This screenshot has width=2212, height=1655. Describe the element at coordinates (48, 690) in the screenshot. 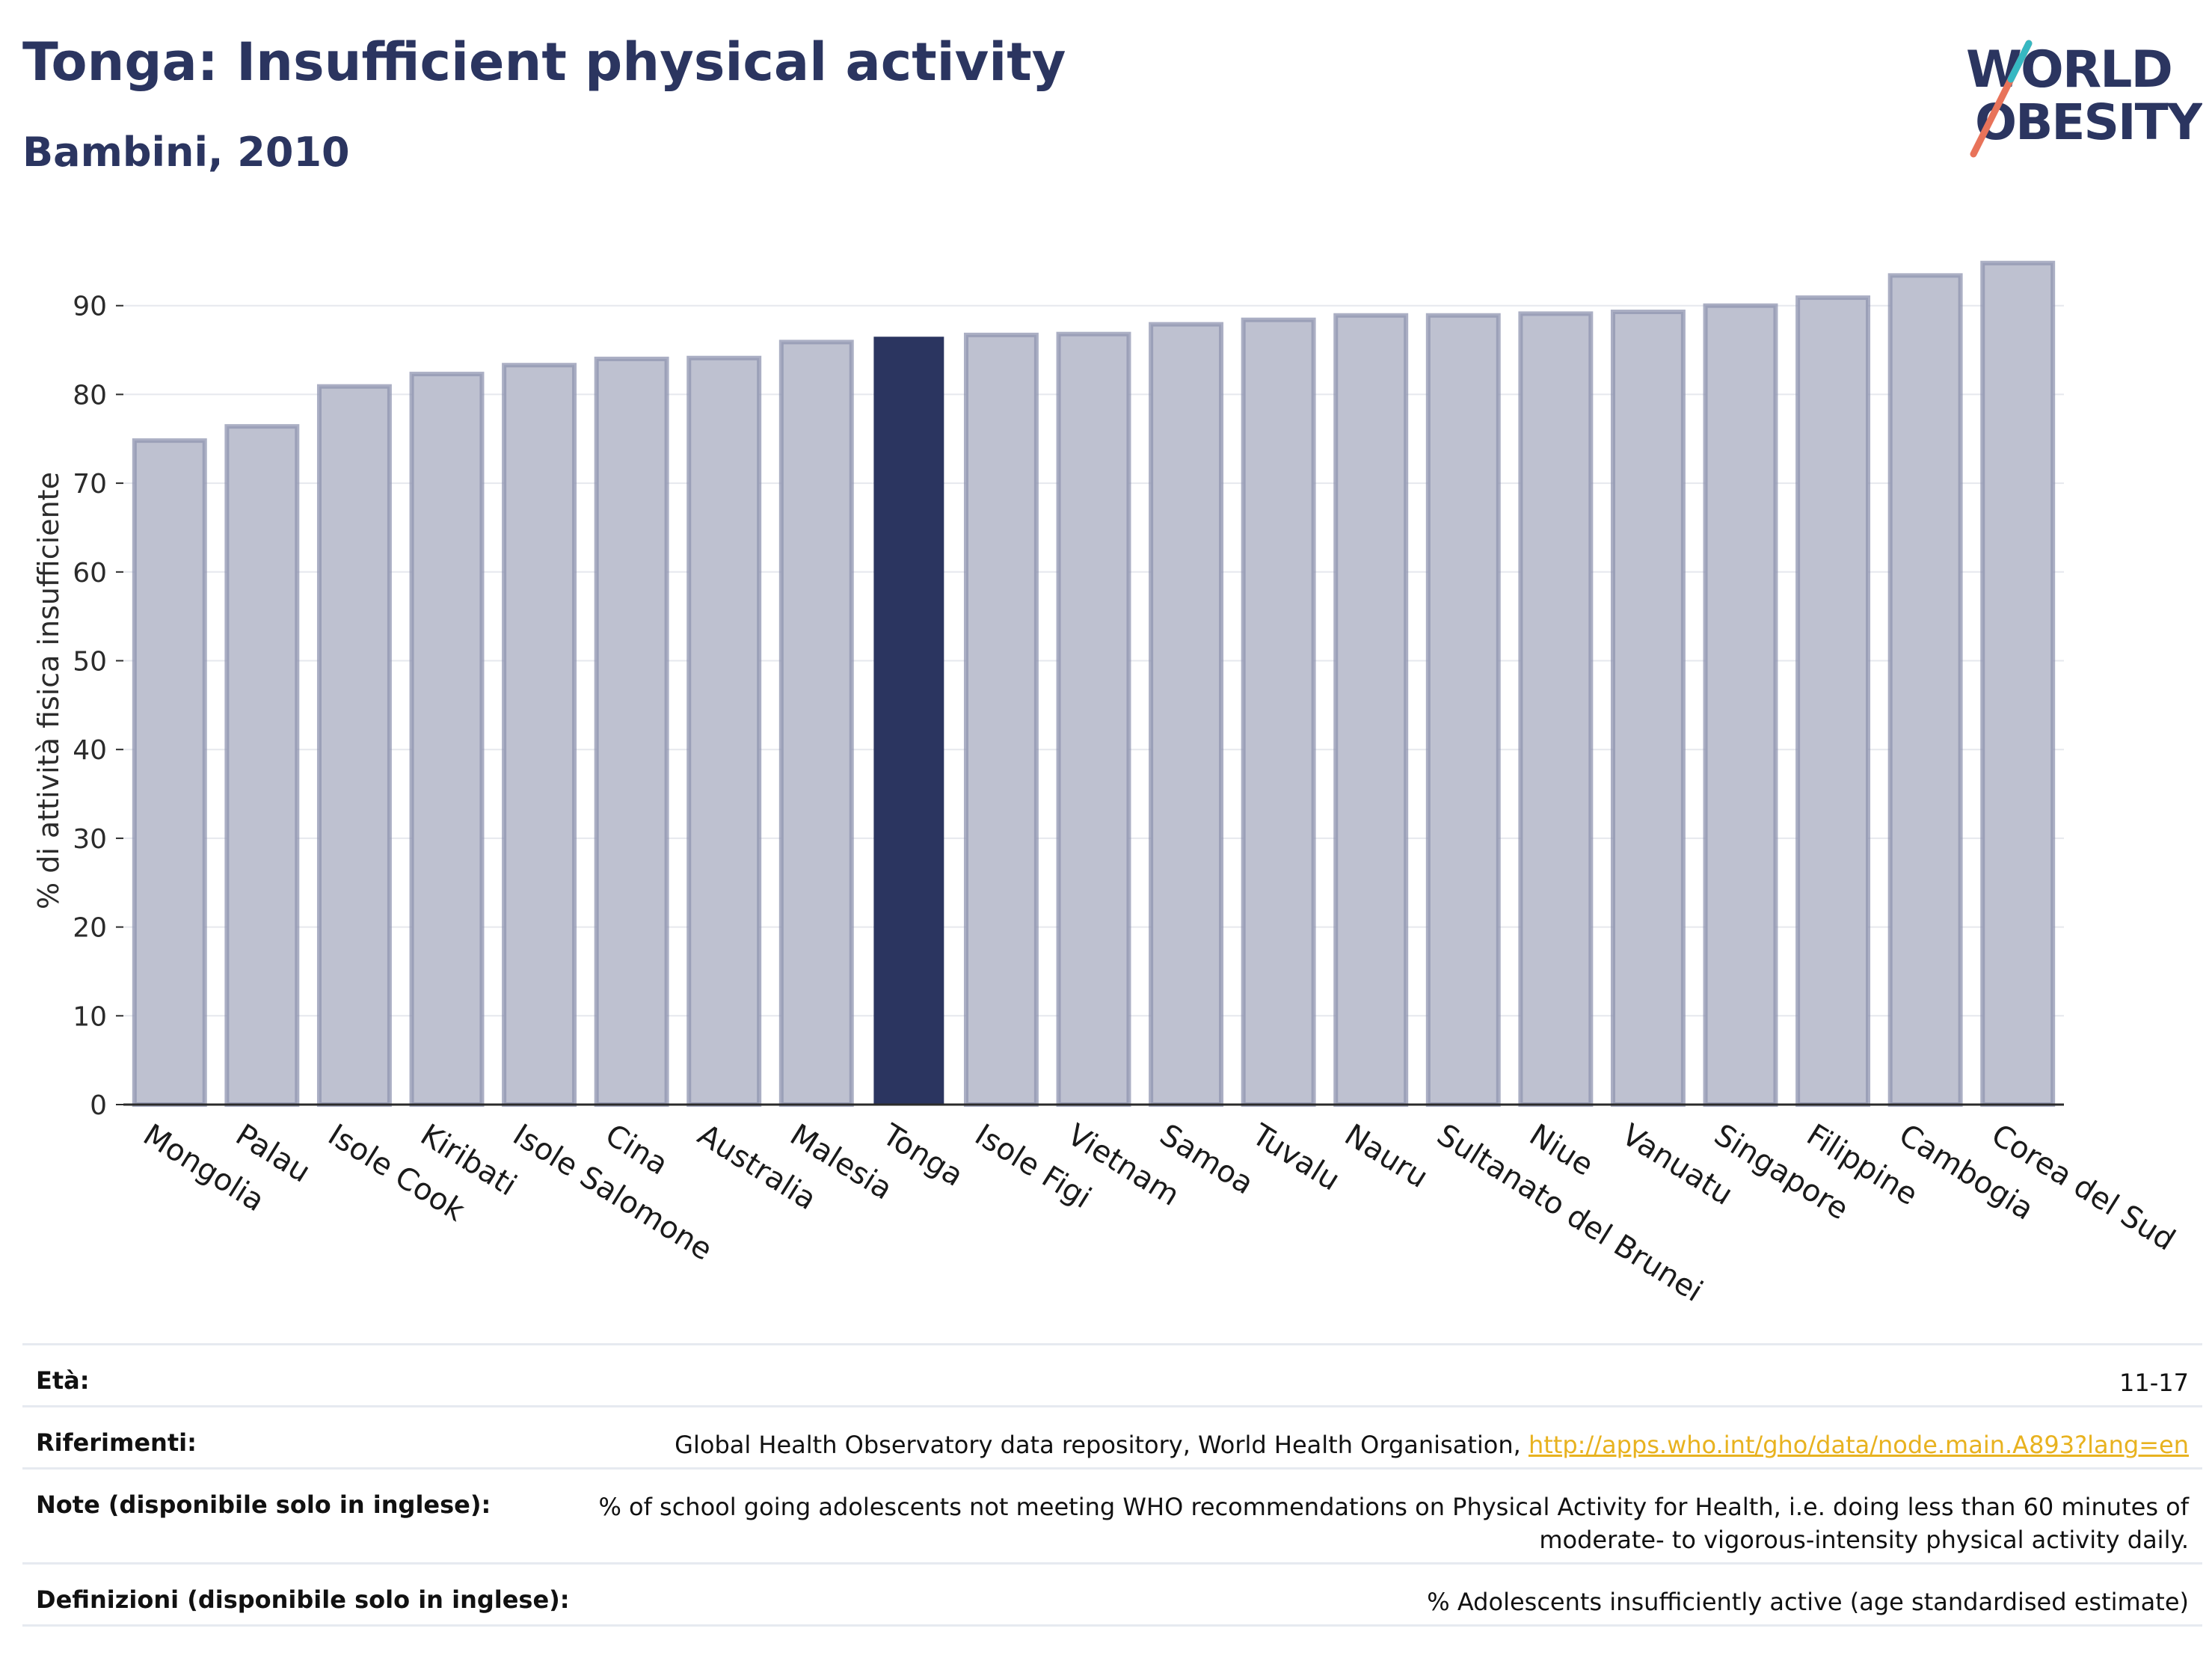

I see `y-axis-label: % di attività fisica insufficiente` at that location.